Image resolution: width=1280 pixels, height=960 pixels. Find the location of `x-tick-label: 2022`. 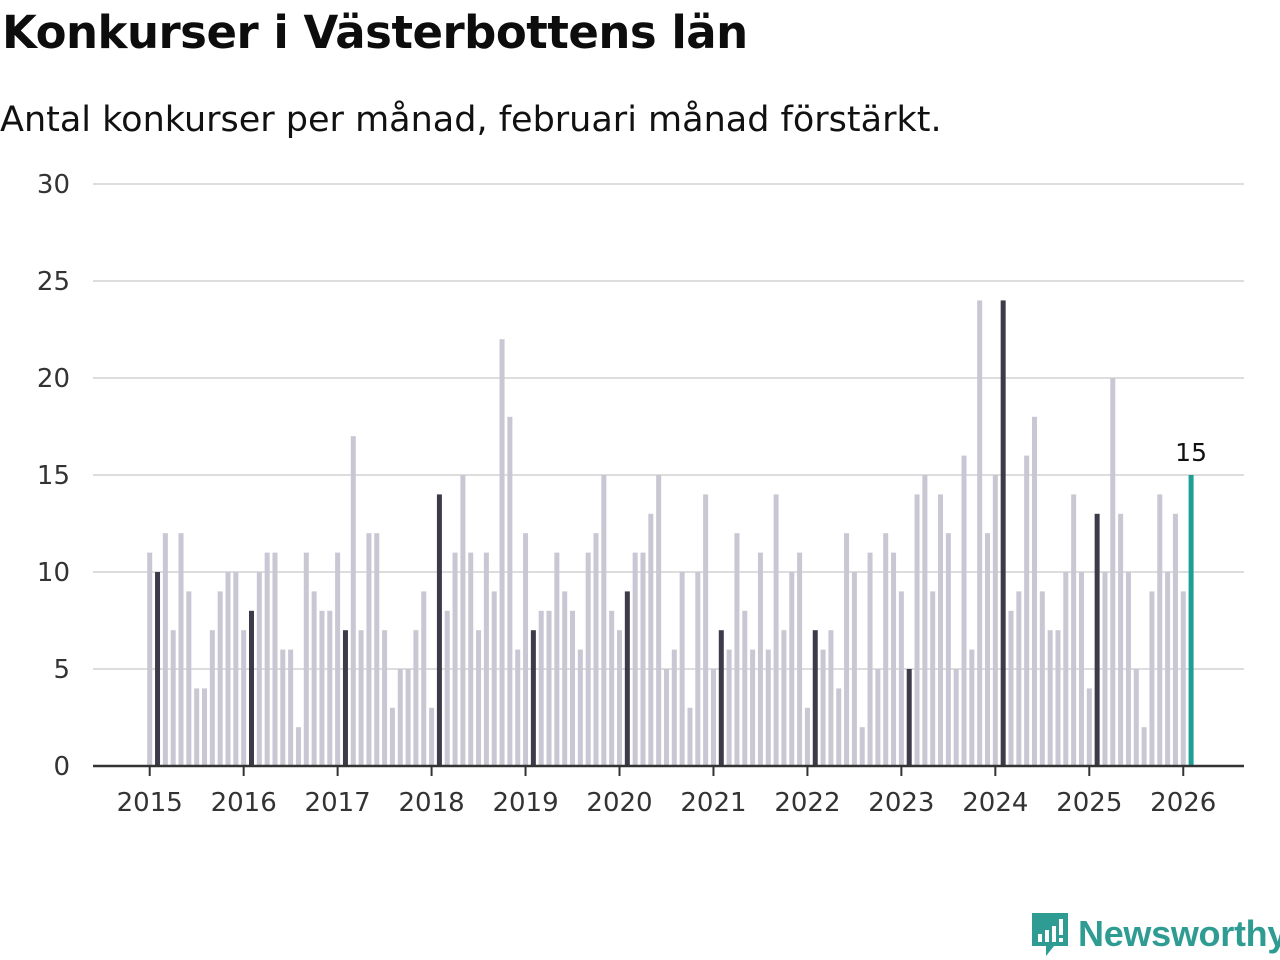

x-tick-label: 2022 is located at coordinates (807, 803).